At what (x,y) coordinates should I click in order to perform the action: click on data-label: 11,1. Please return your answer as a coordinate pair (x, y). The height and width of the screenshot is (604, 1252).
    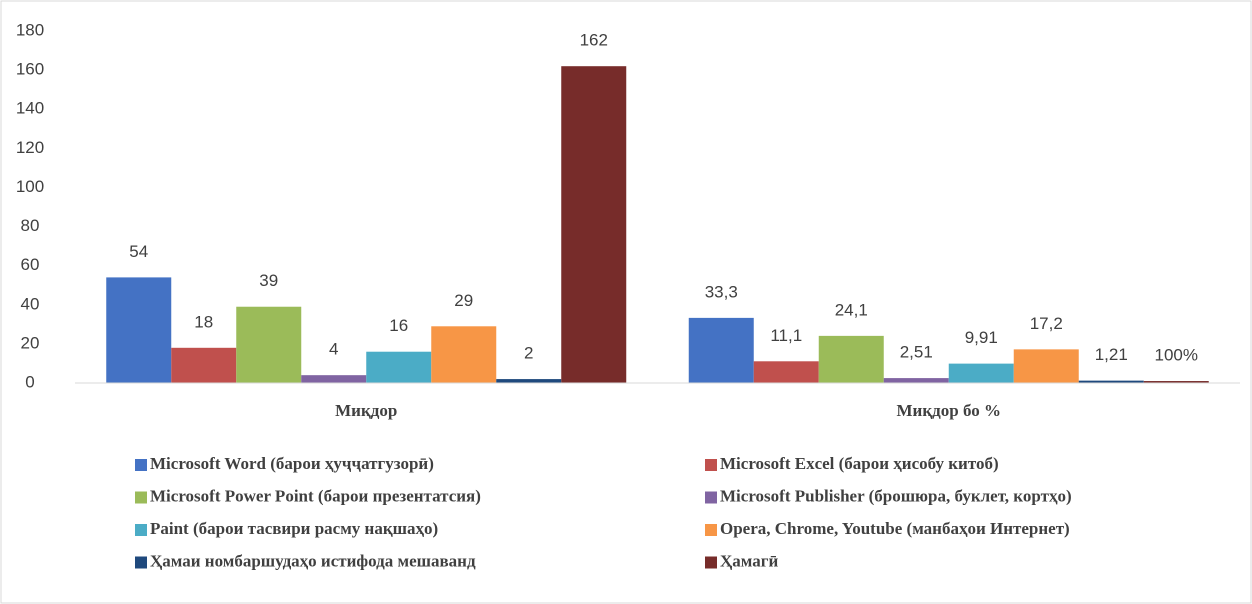
    Looking at the image, I should click on (786, 335).